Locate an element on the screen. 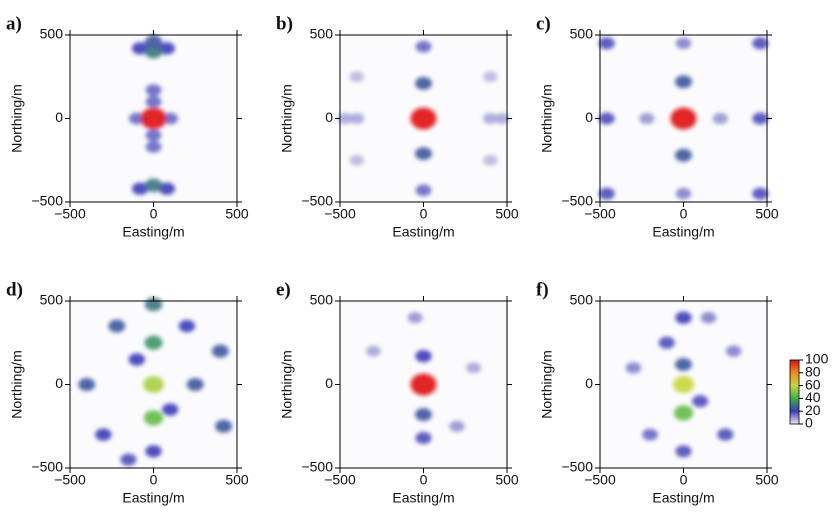 Image resolution: width=835 pixels, height=516 pixels. panel-label: a) is located at coordinates (14, 23).